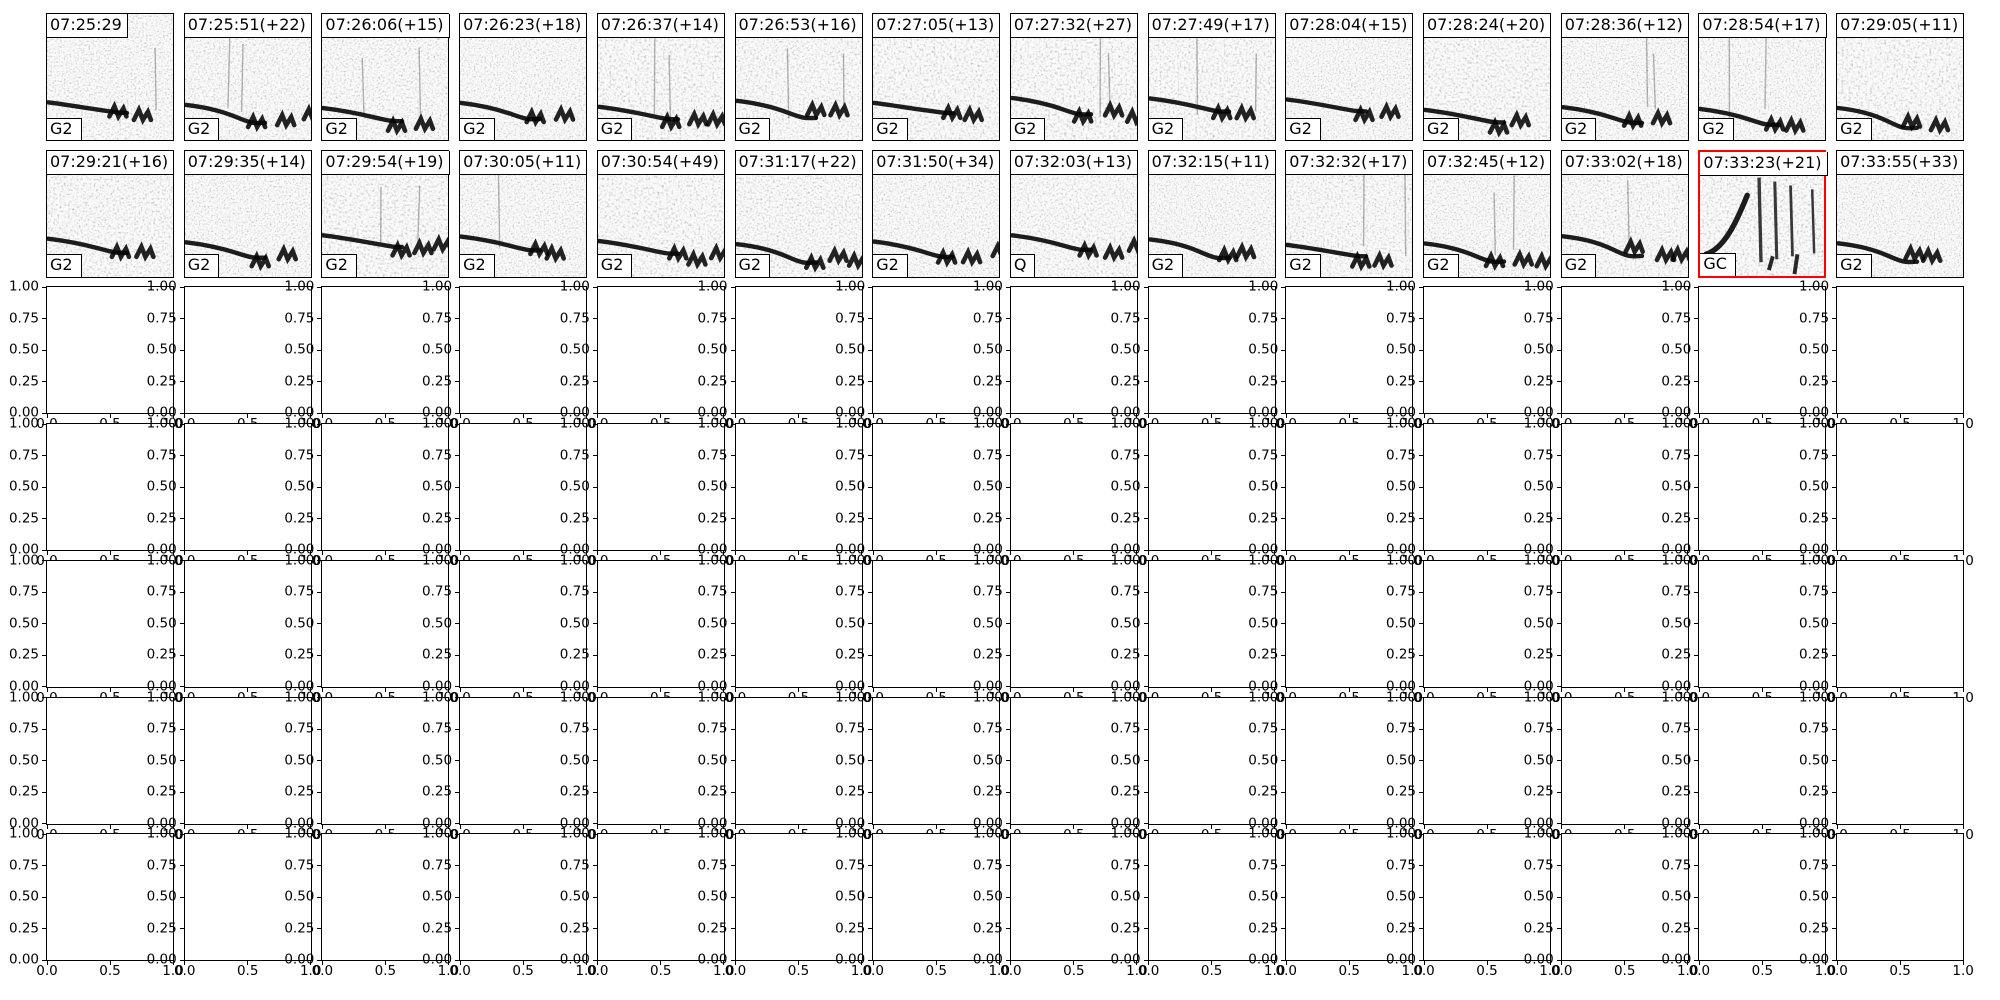  I want to click on spectrogram-panel: 07:26:37(+14) G2, so click(660, 77).